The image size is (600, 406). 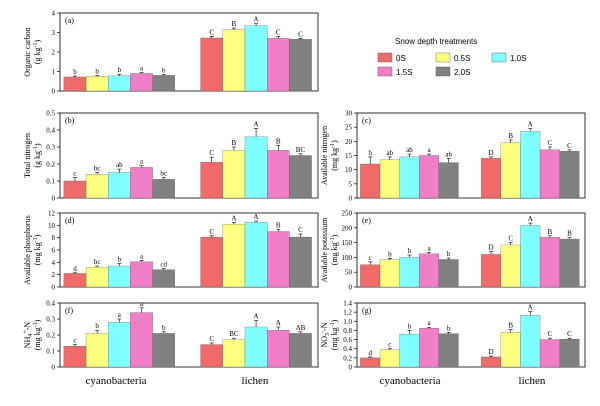 What do you see at coordinates (115, 381) in the screenshot?
I see `x-category-label: cyanobacteria` at bounding box center [115, 381].